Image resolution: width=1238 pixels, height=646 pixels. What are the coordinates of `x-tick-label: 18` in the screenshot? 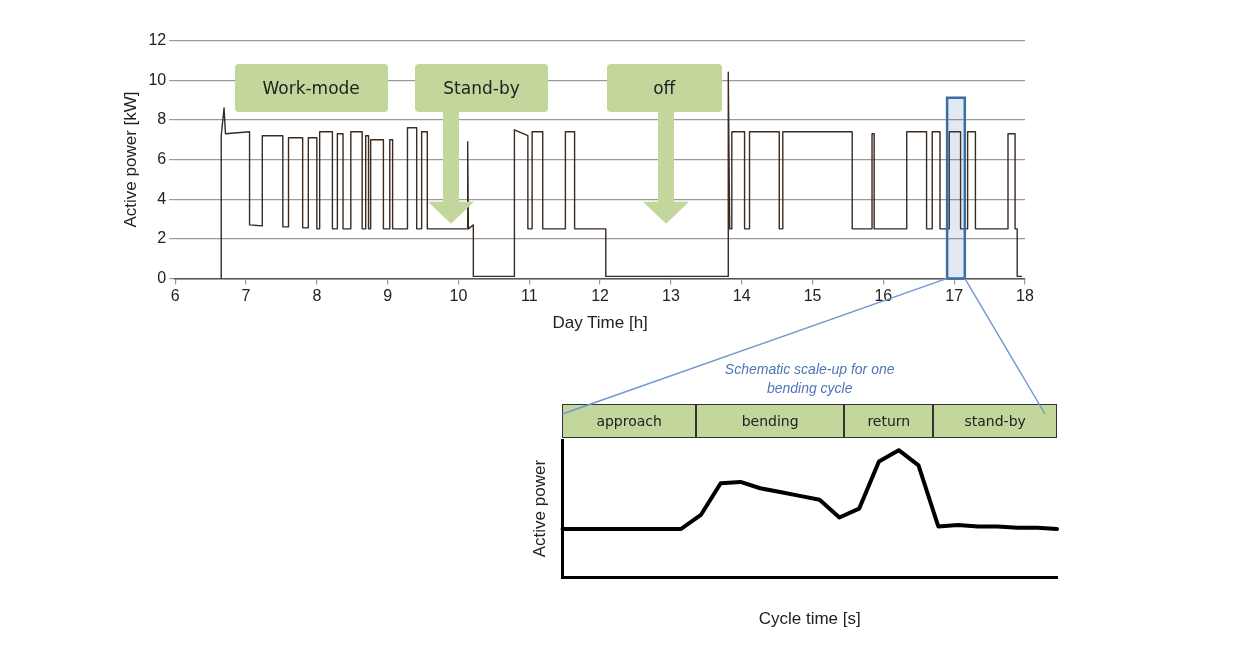 It's located at (1025, 296).